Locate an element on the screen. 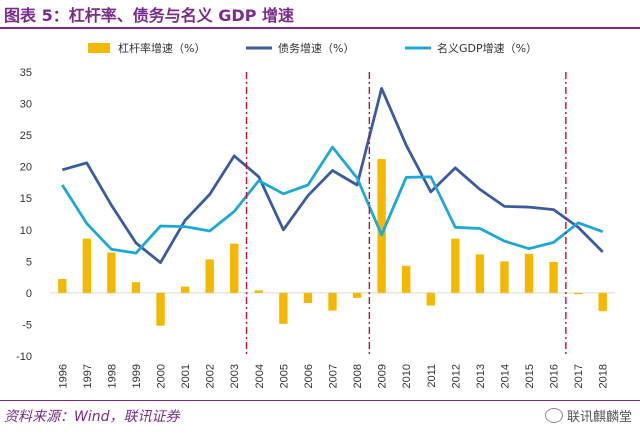 The width and height of the screenshot is (640, 438). wechat-icon is located at coordinates (553, 415).